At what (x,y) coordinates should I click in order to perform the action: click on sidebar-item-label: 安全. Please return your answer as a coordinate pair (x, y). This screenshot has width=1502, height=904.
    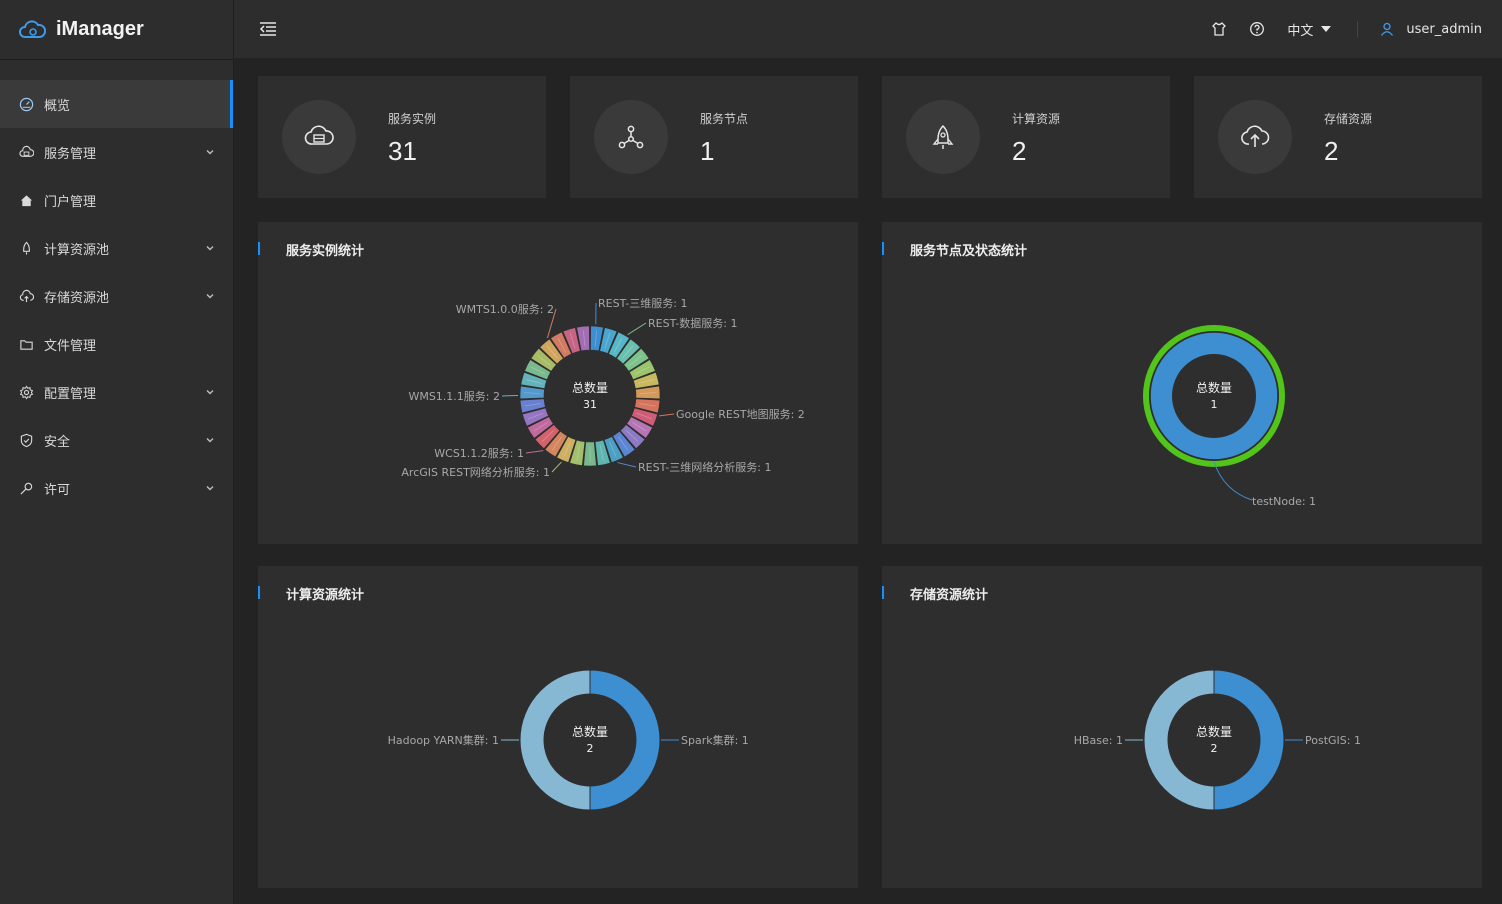
    Looking at the image, I should click on (57, 442).